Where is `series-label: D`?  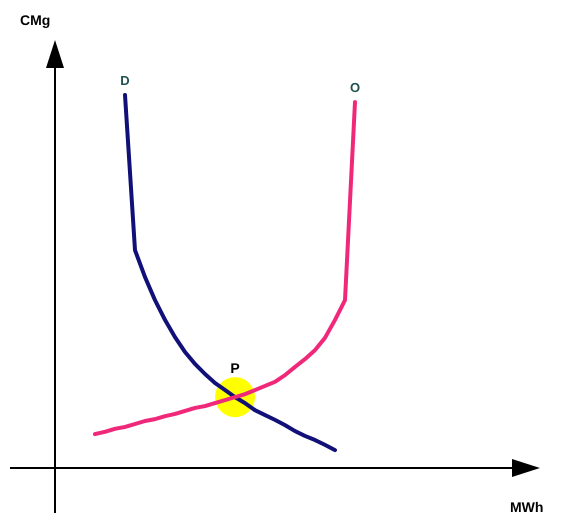
series-label: D is located at coordinates (125, 80).